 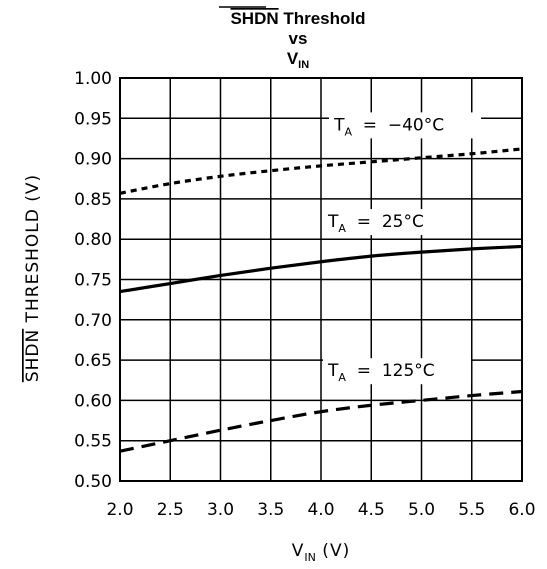 I want to click on series-label-125c: TA = 125°C, so click(x=397, y=371).